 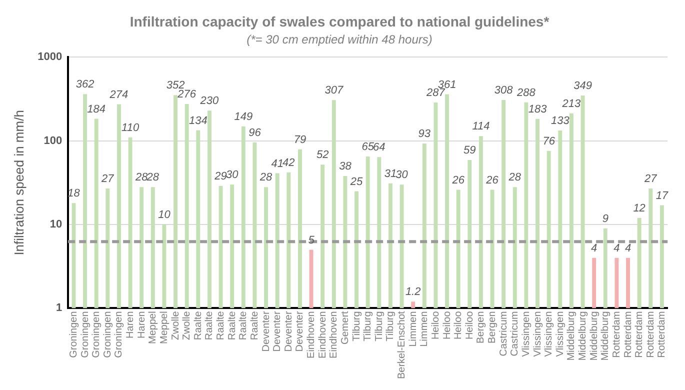 What do you see at coordinates (255, 132) in the screenshot?
I see `data-label: 96` at bounding box center [255, 132].